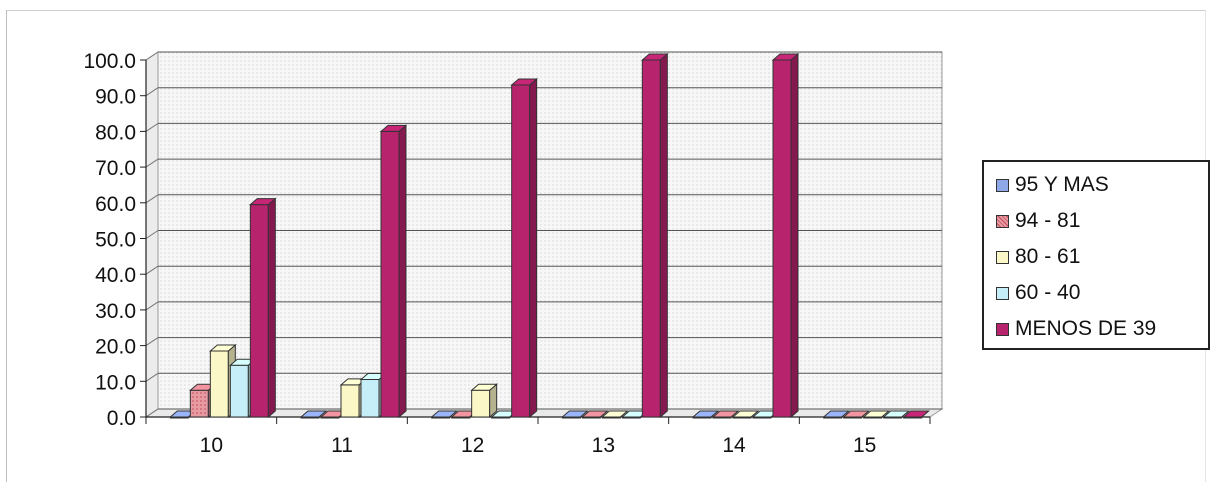  Describe the element at coordinates (1048, 292) in the screenshot. I see `legend-label: 60 - 40` at that location.